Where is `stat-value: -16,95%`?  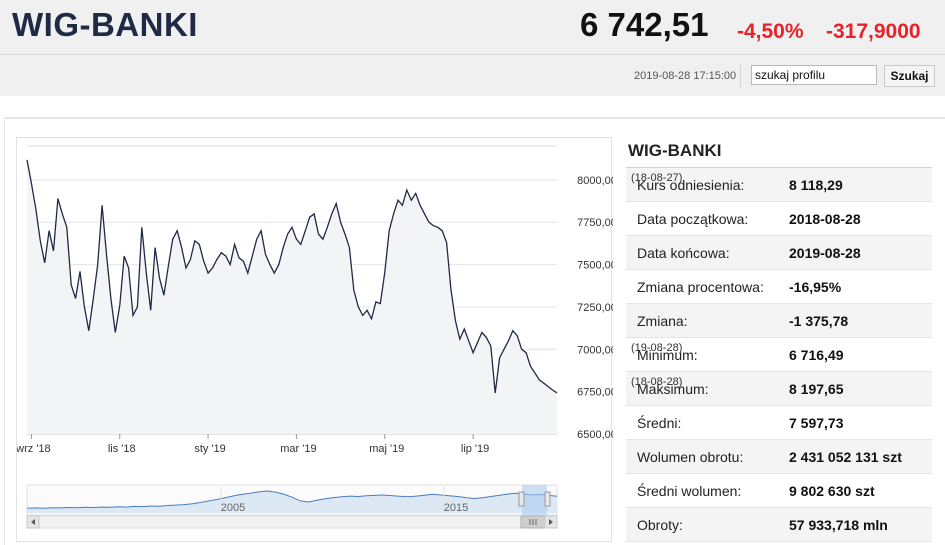 stat-value: -16,95% is located at coordinates (815, 287).